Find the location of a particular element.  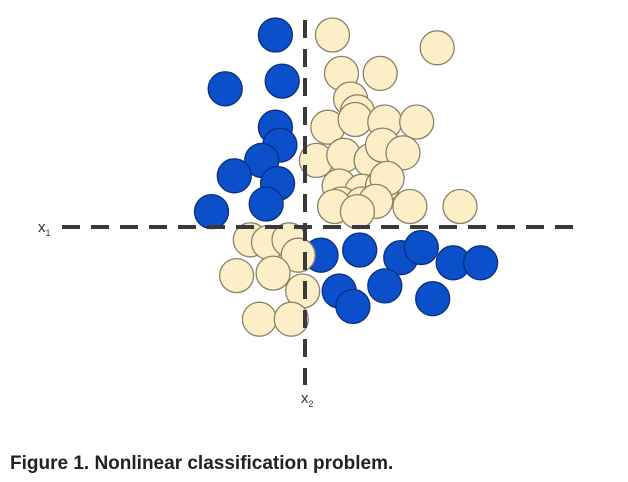

horizontal-axis-label-main: x is located at coordinates (42, 227).